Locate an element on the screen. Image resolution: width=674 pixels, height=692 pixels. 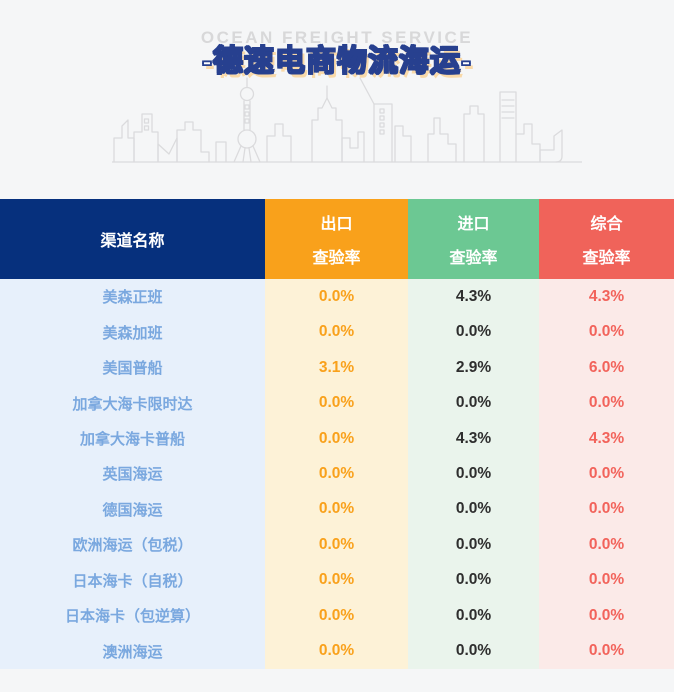
table-row: 加拿大海卡限时达 0.0% 0.0% 0.0% is located at coordinates (337, 403).